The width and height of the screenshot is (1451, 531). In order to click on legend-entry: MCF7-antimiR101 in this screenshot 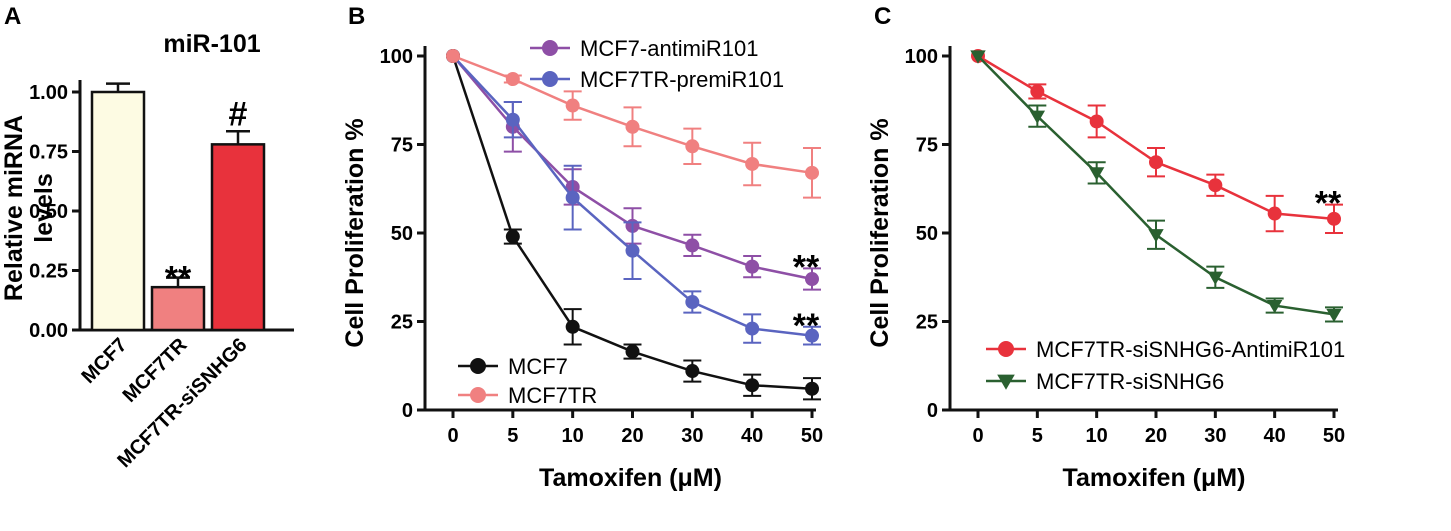, I will do `click(669, 48)`.